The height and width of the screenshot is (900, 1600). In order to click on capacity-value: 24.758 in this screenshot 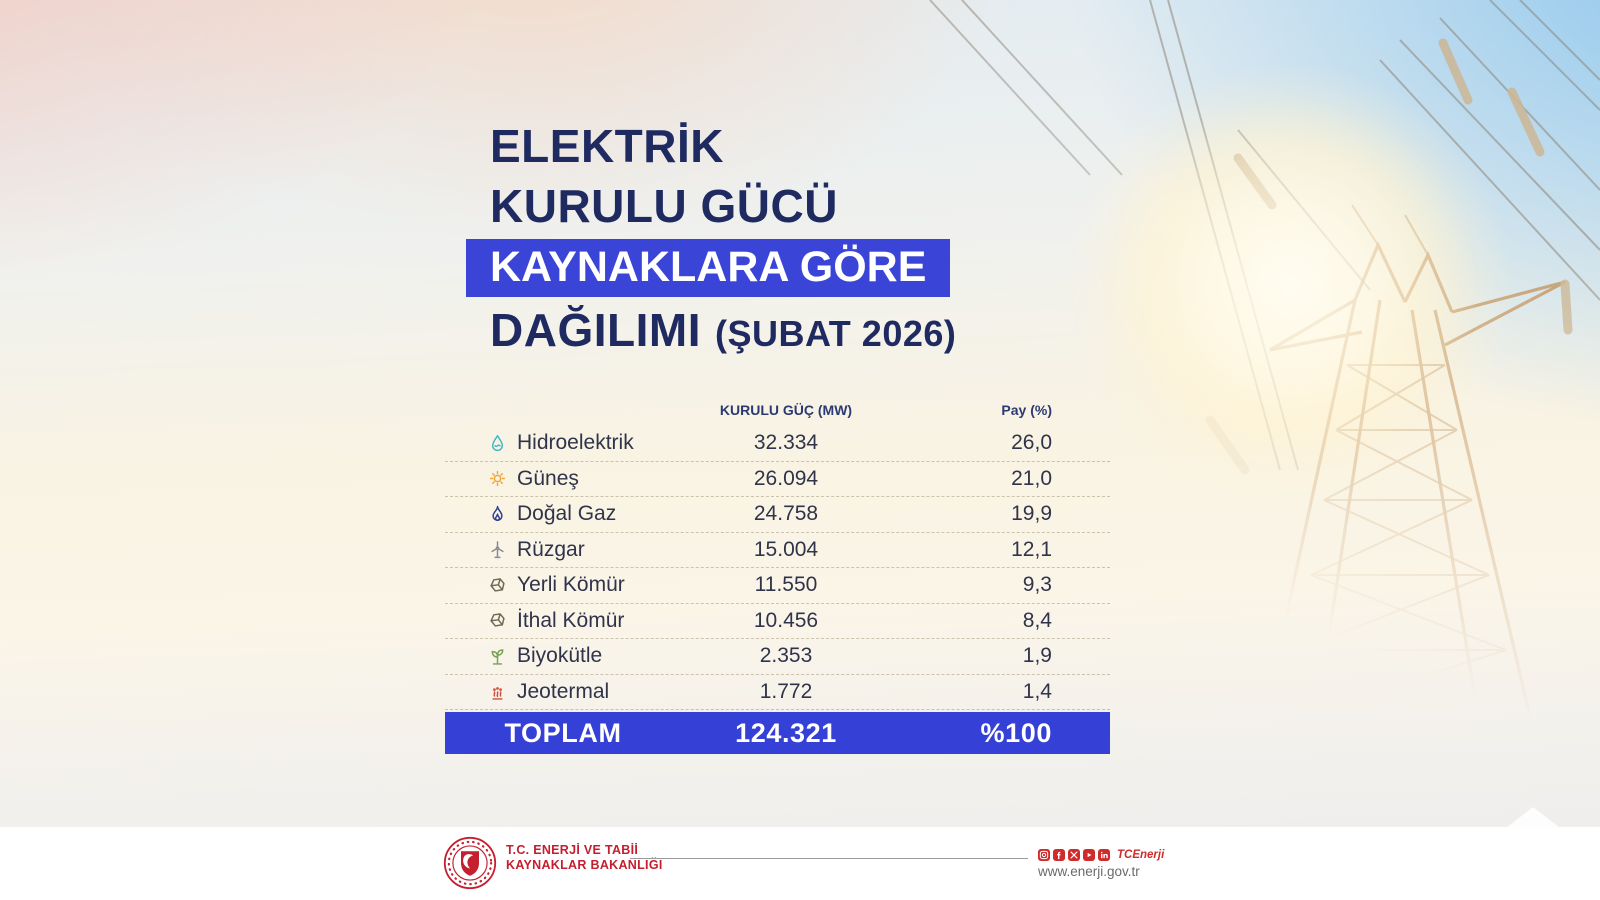, I will do `click(786, 514)`.